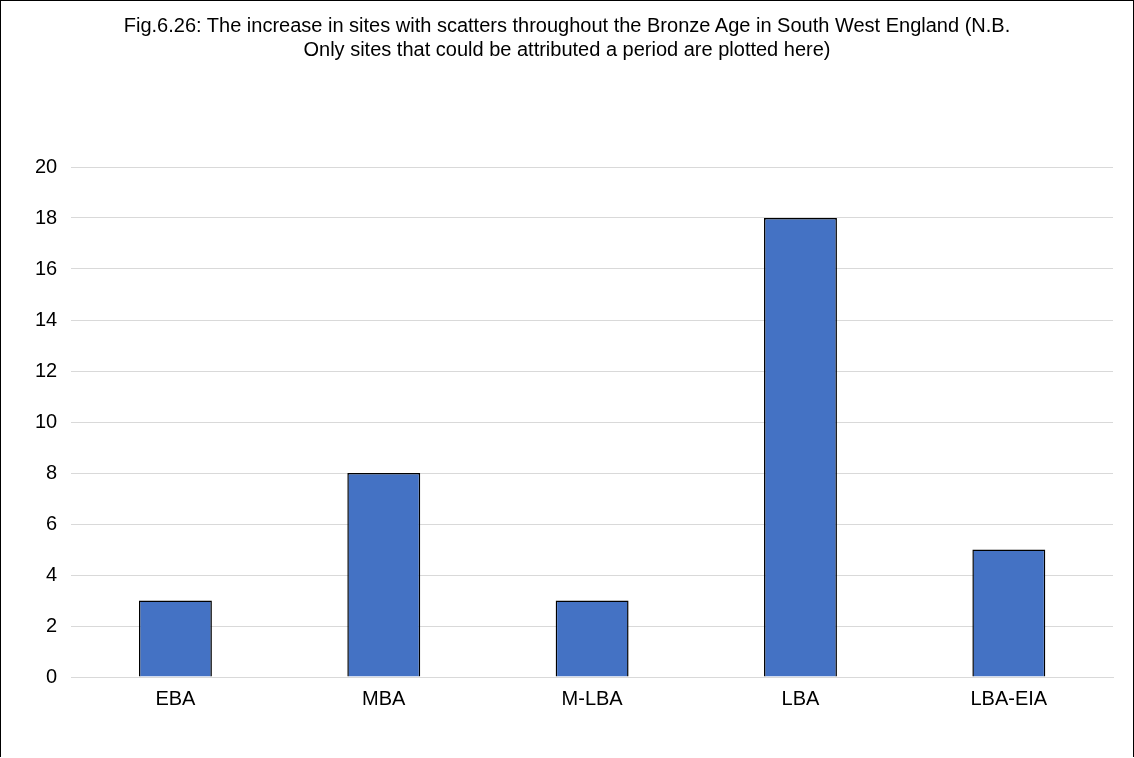 This screenshot has height=758, width=1134. Describe the element at coordinates (46, 318) in the screenshot. I see `y-tick-label: 14` at that location.